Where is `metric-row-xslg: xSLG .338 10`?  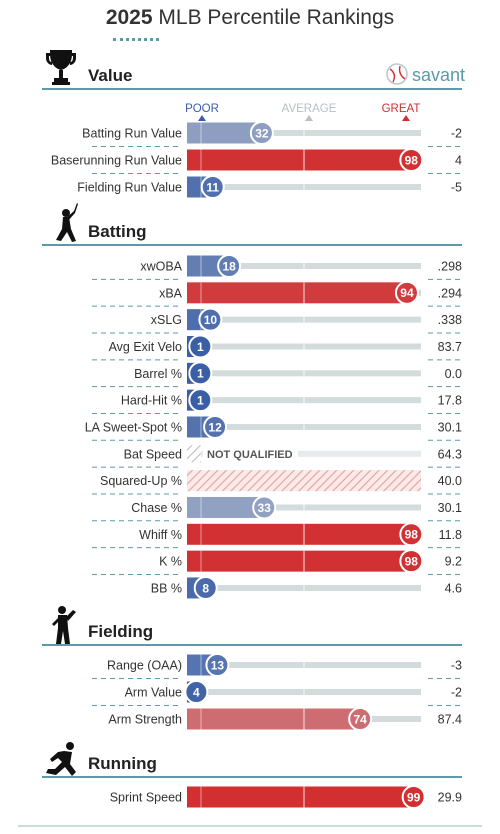
metric-row-xslg: xSLG .338 10 is located at coordinates (277, 318).